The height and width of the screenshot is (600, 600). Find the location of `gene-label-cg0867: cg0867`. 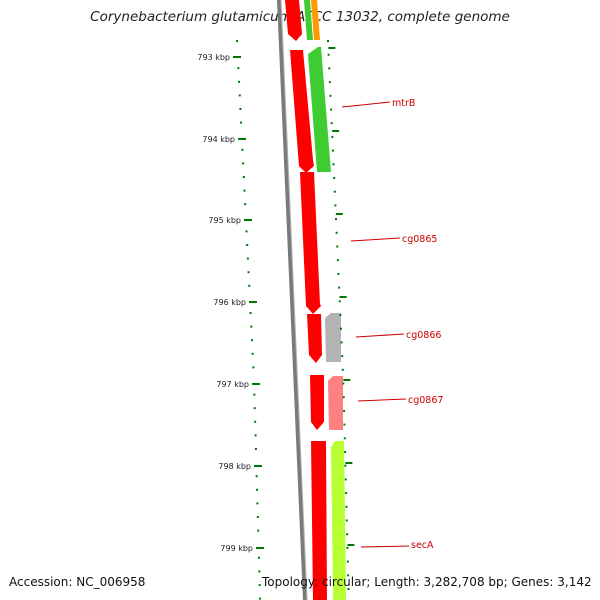

gene-label-cg0867: cg0867 is located at coordinates (425, 400).